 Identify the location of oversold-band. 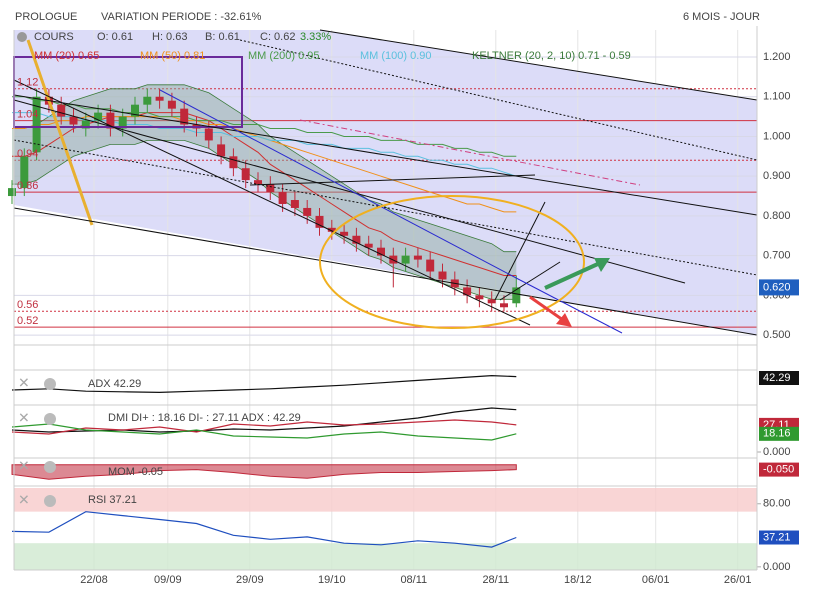
(385, 556).